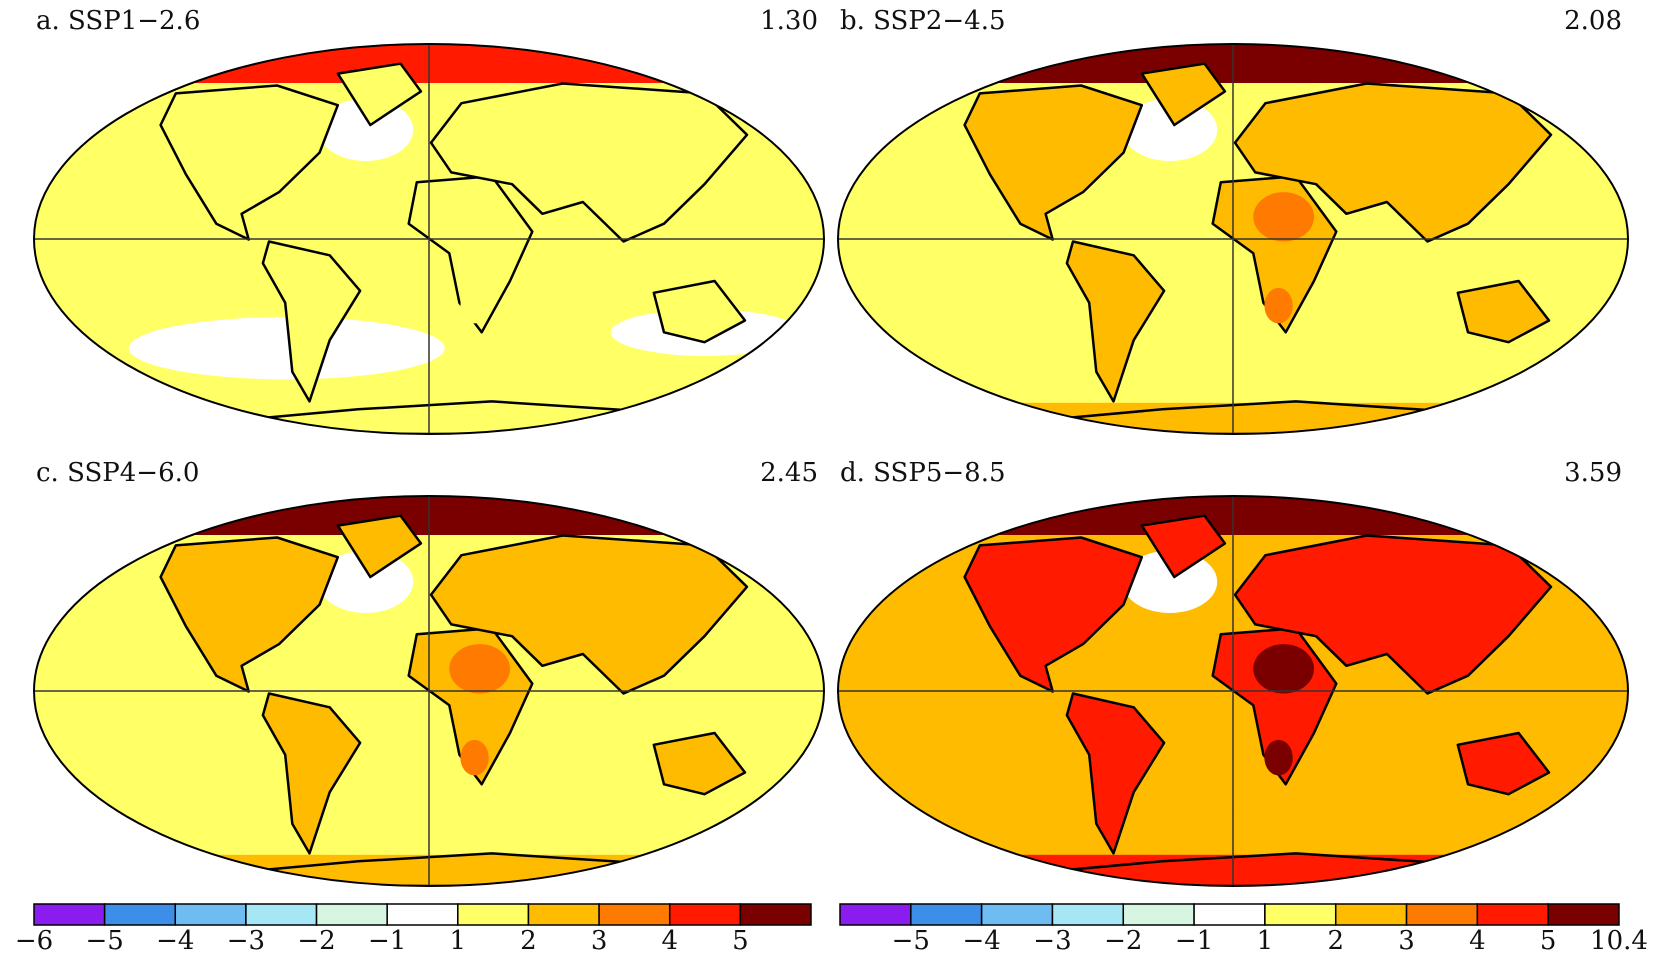 Image resolution: width=1653 pixels, height=961 pixels. I want to click on panel-title: c. SSP4−6.0, so click(117, 473).